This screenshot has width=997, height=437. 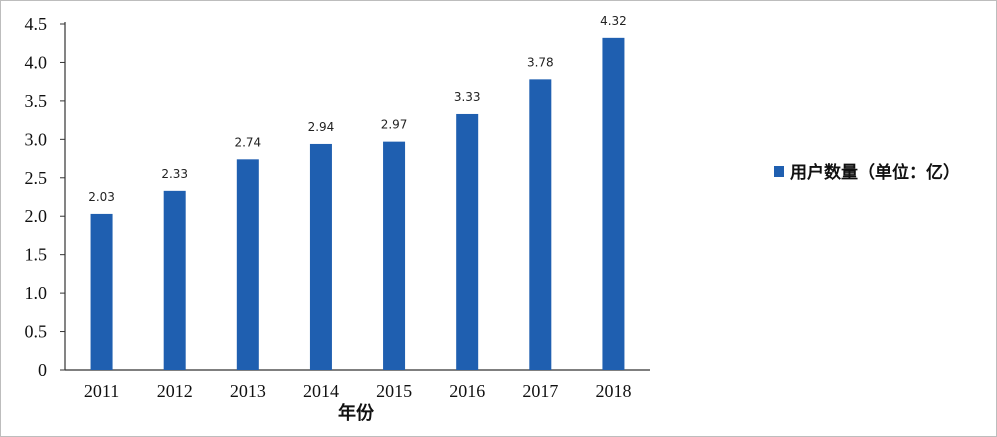 I want to click on y-tick-label: 2.0, so click(x=36, y=216).